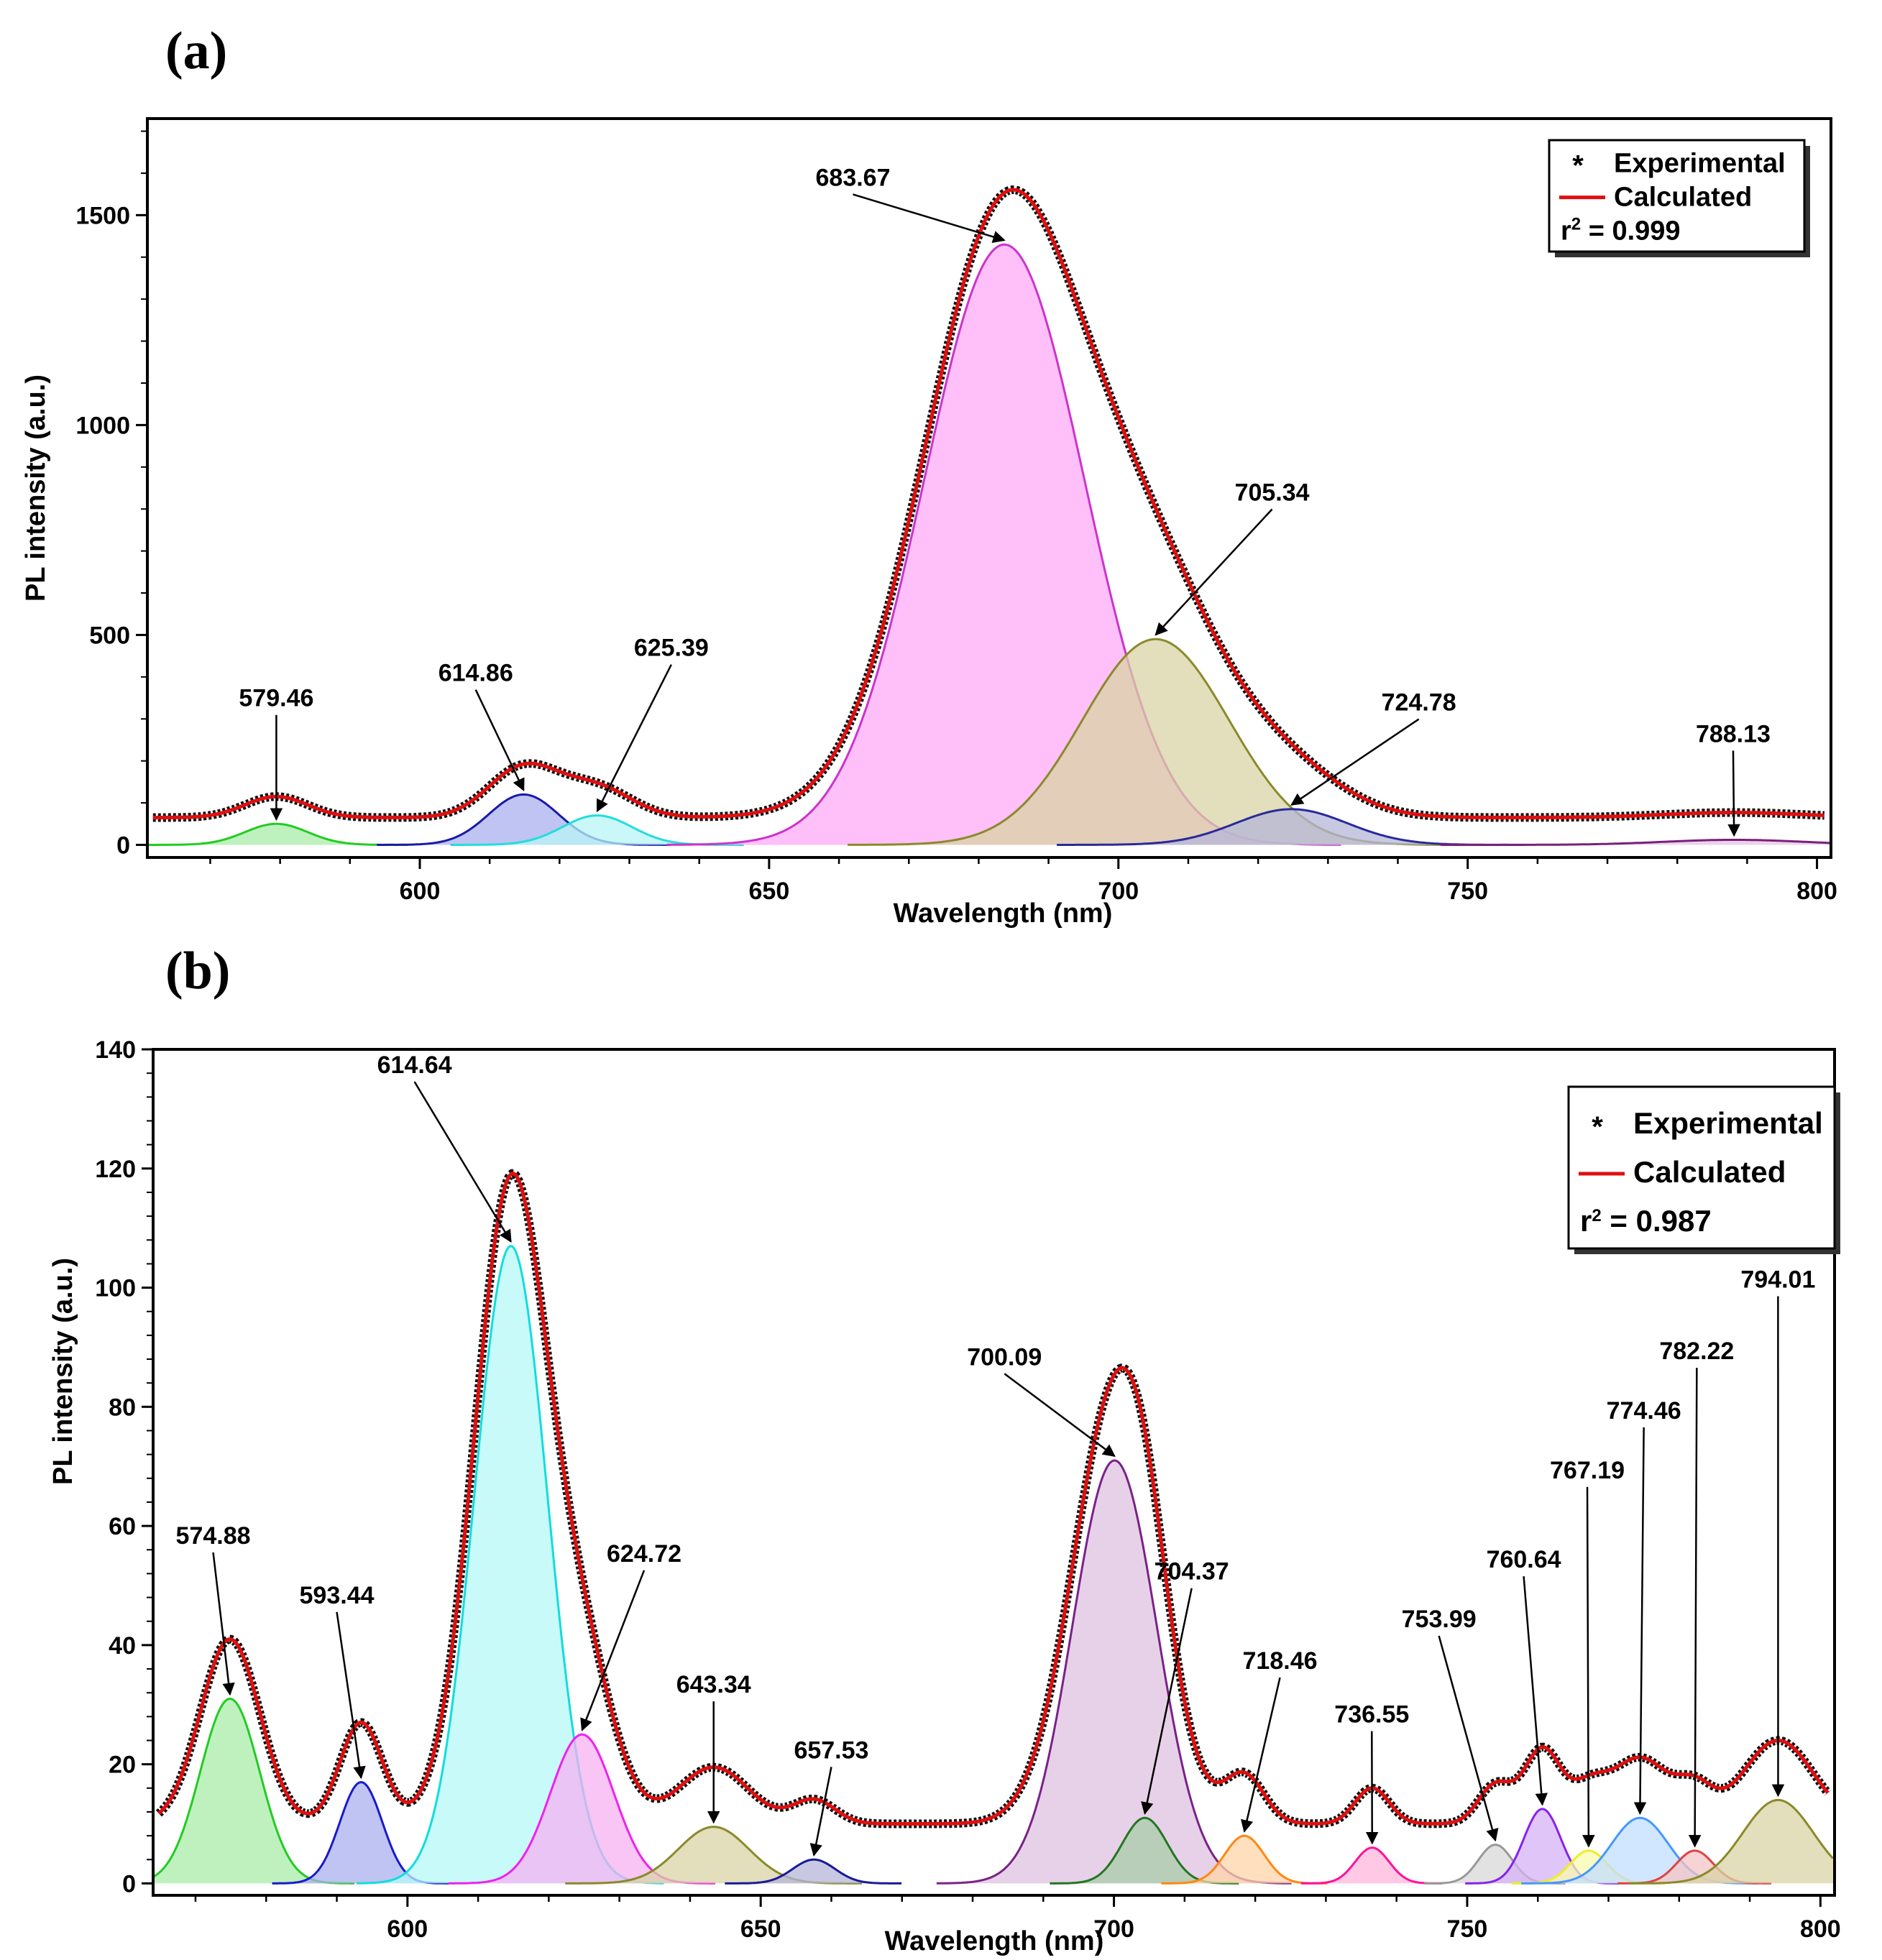 Image resolution: width=1882 pixels, height=1960 pixels. I want to click on y-tick-label: 100, so click(115, 1288).